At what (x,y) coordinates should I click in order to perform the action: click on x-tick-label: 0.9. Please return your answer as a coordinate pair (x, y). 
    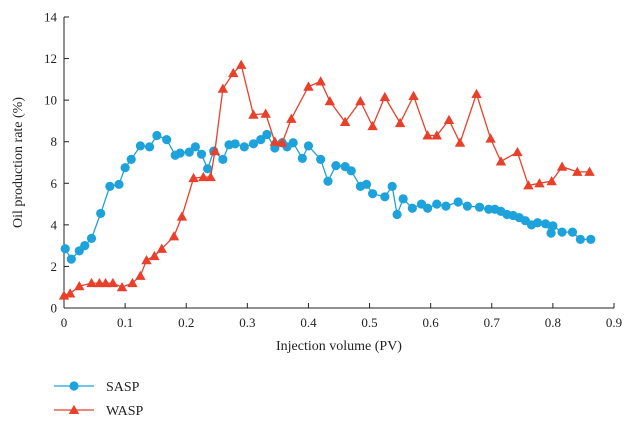
    Looking at the image, I should click on (614, 322).